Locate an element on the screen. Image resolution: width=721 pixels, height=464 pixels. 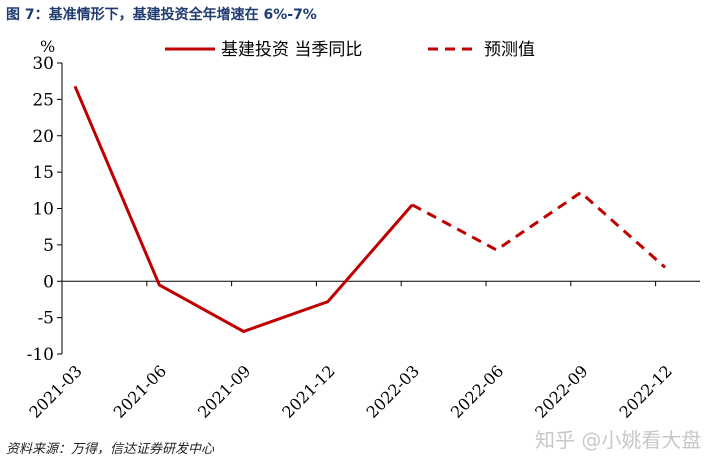
y-tick-label: 25 is located at coordinates (43, 100).